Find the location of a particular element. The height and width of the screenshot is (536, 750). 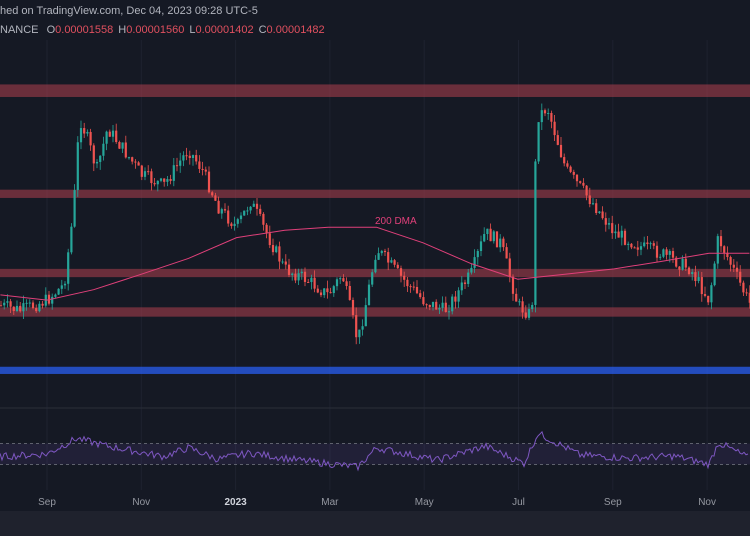

ohlc-key: L is located at coordinates (192, 30).